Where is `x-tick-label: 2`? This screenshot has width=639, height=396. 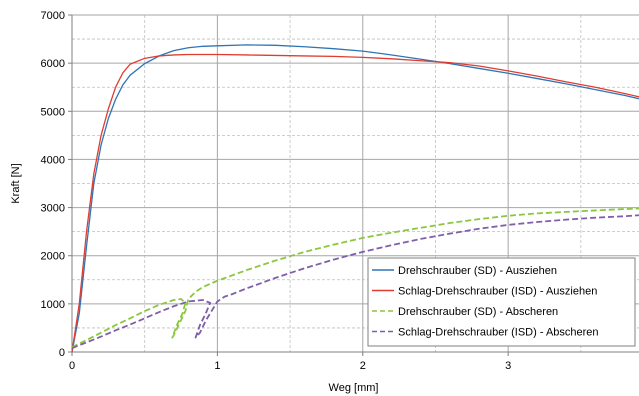 x-tick-label: 2 is located at coordinates (363, 366).